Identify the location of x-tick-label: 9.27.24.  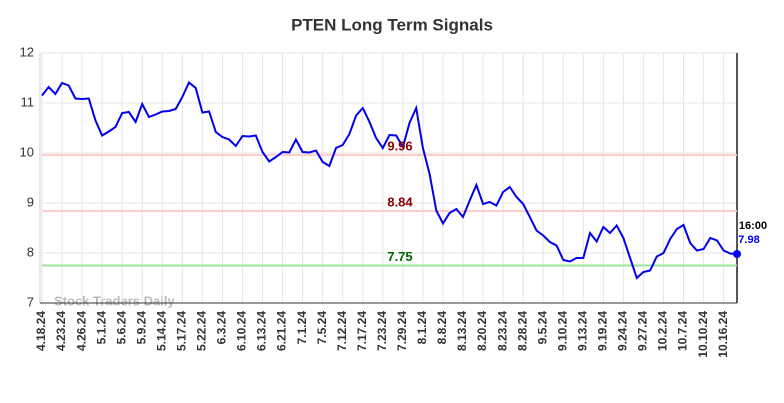
(643, 331).